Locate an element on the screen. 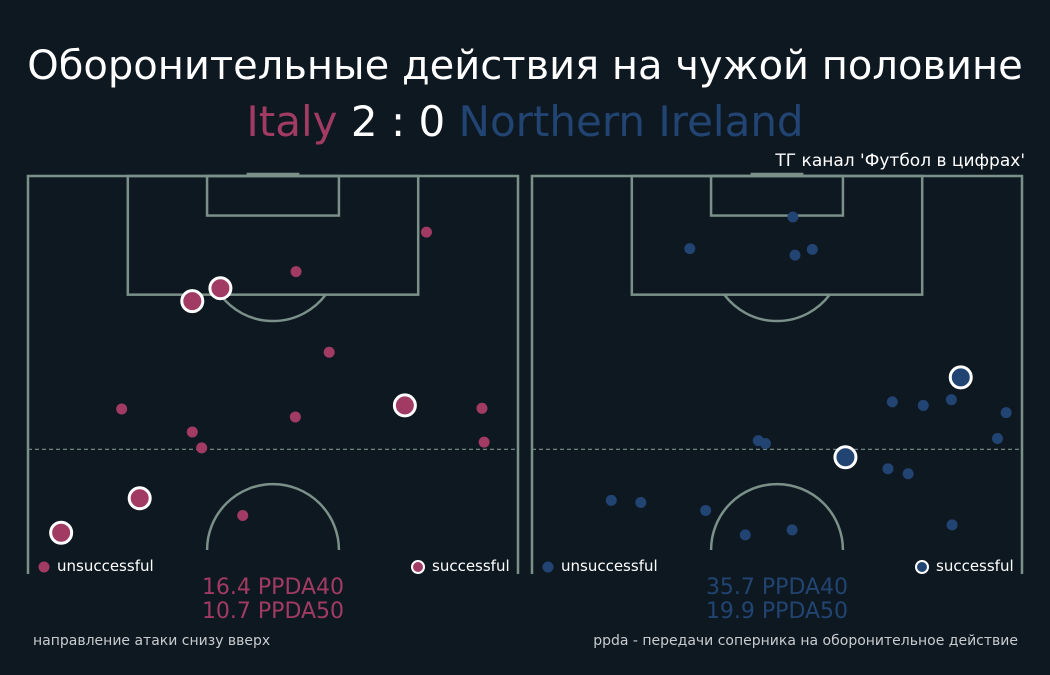  pitch-1-legend-unsuccessful-marker is located at coordinates (44, 567).